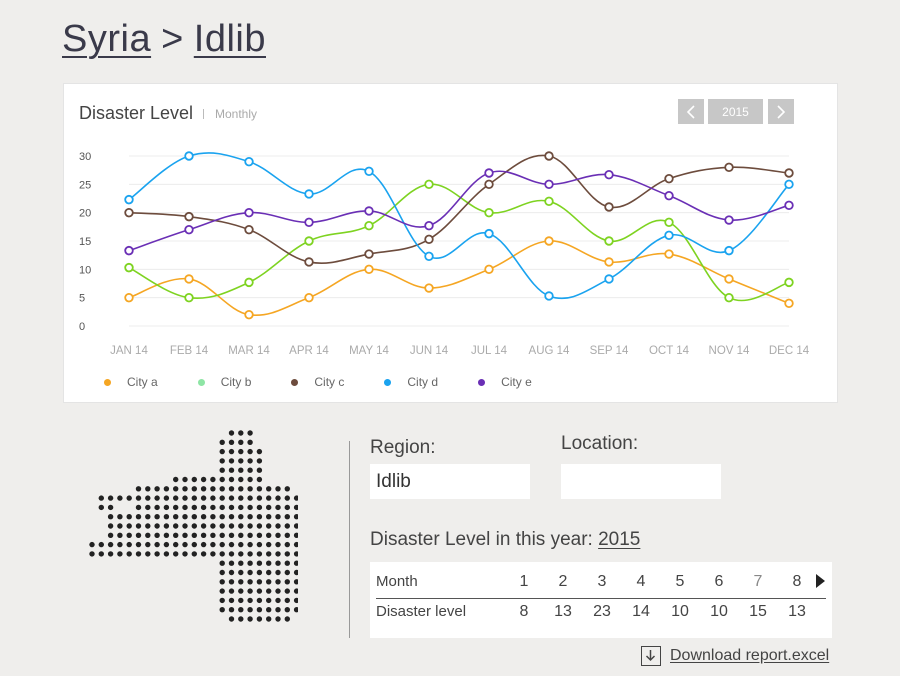  Describe the element at coordinates (107, 39) in the screenshot. I see `breadcrumb-country-link: Syria` at that location.